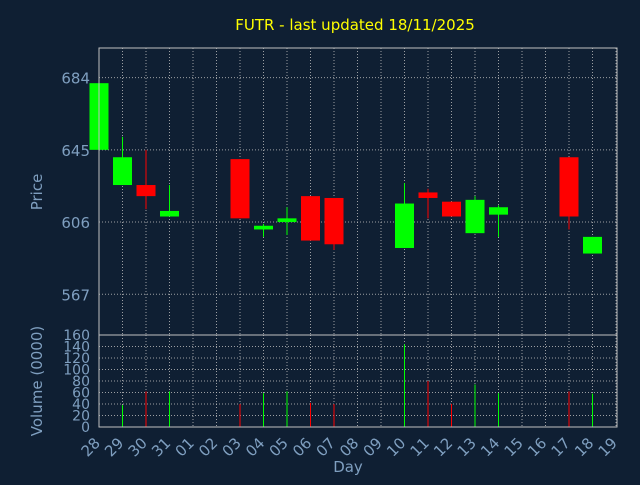 The width and height of the screenshot is (640, 485). Describe the element at coordinates (85, 428) in the screenshot. I see `volume-tick-label: 0` at that location.